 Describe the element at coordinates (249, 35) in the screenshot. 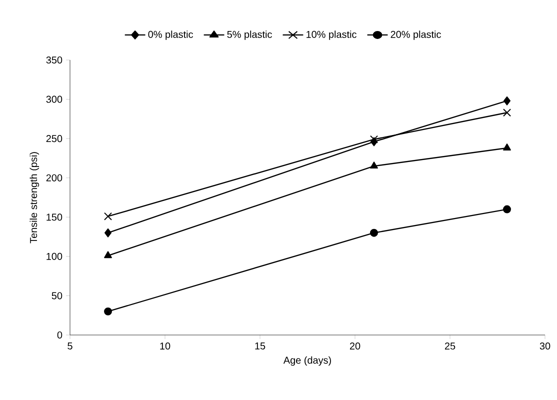

I see `legend-label: 5% plastic` at that location.